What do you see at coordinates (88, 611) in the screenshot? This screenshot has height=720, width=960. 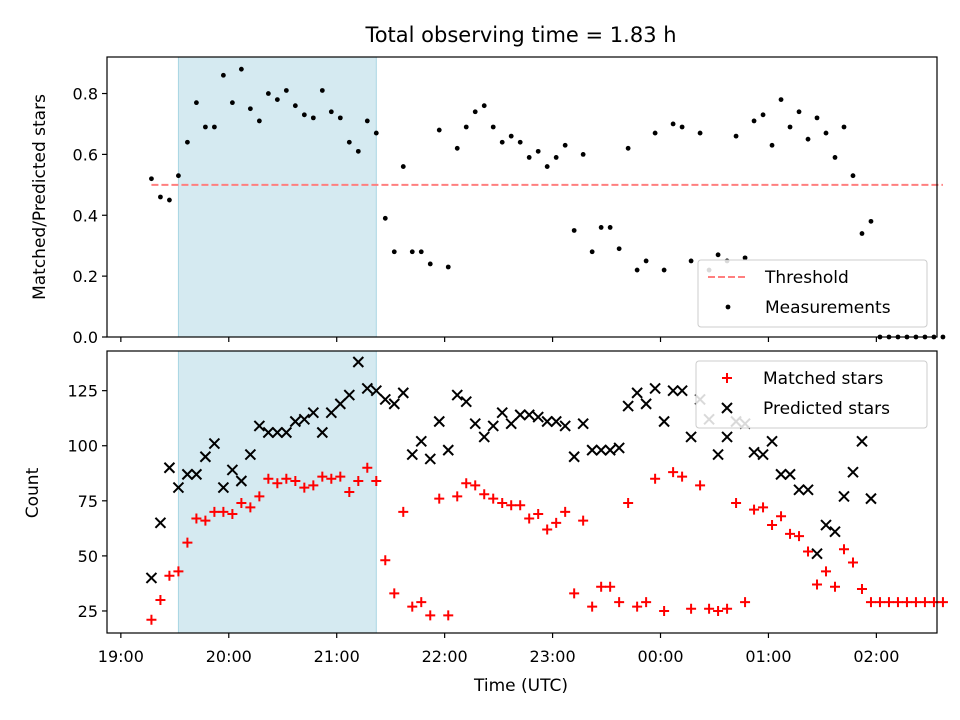 I see `bottom-y-tick-label: 25` at bounding box center [88, 611].